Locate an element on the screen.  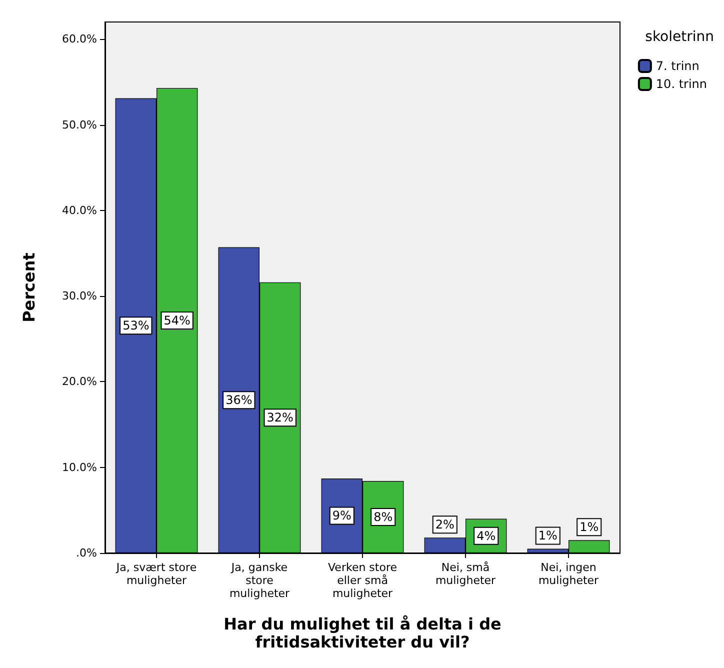
y-tick-label: 40.0% is located at coordinates (79, 210).